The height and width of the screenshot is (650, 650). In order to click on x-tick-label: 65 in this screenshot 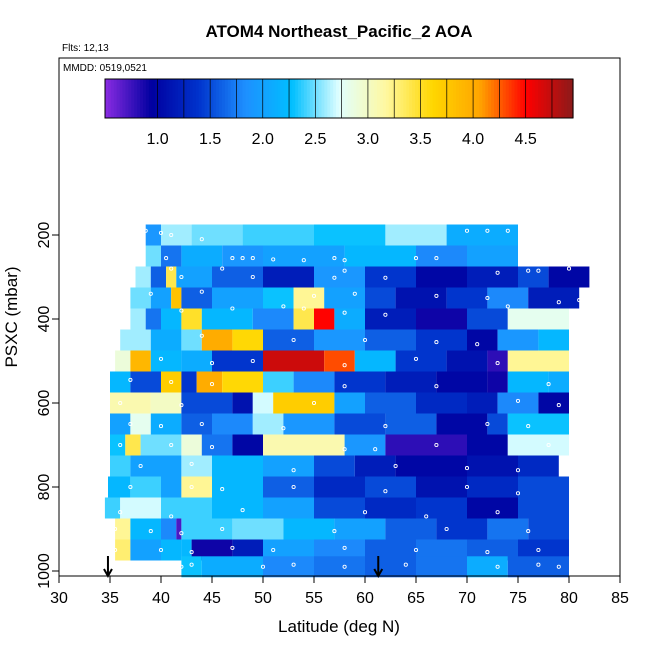, I will do `click(416, 598)`.